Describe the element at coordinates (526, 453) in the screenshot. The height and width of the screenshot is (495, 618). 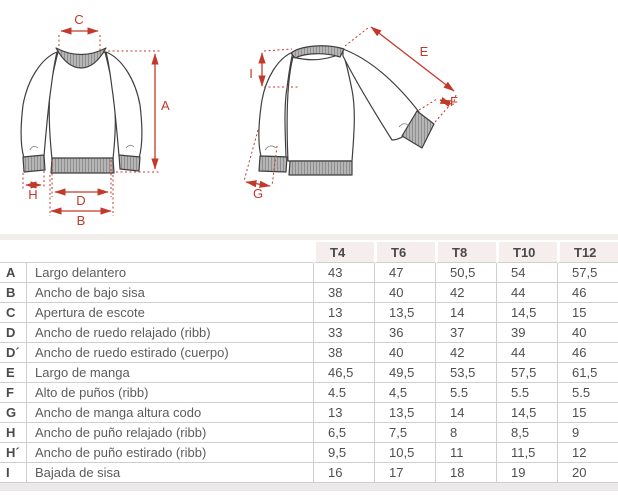
I see `row-value: 11,5` at that location.